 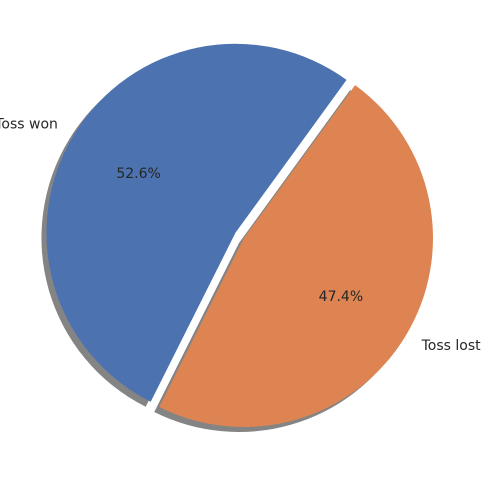 I want to click on slice-label-toss-lost: Toss lost, so click(x=451, y=346).